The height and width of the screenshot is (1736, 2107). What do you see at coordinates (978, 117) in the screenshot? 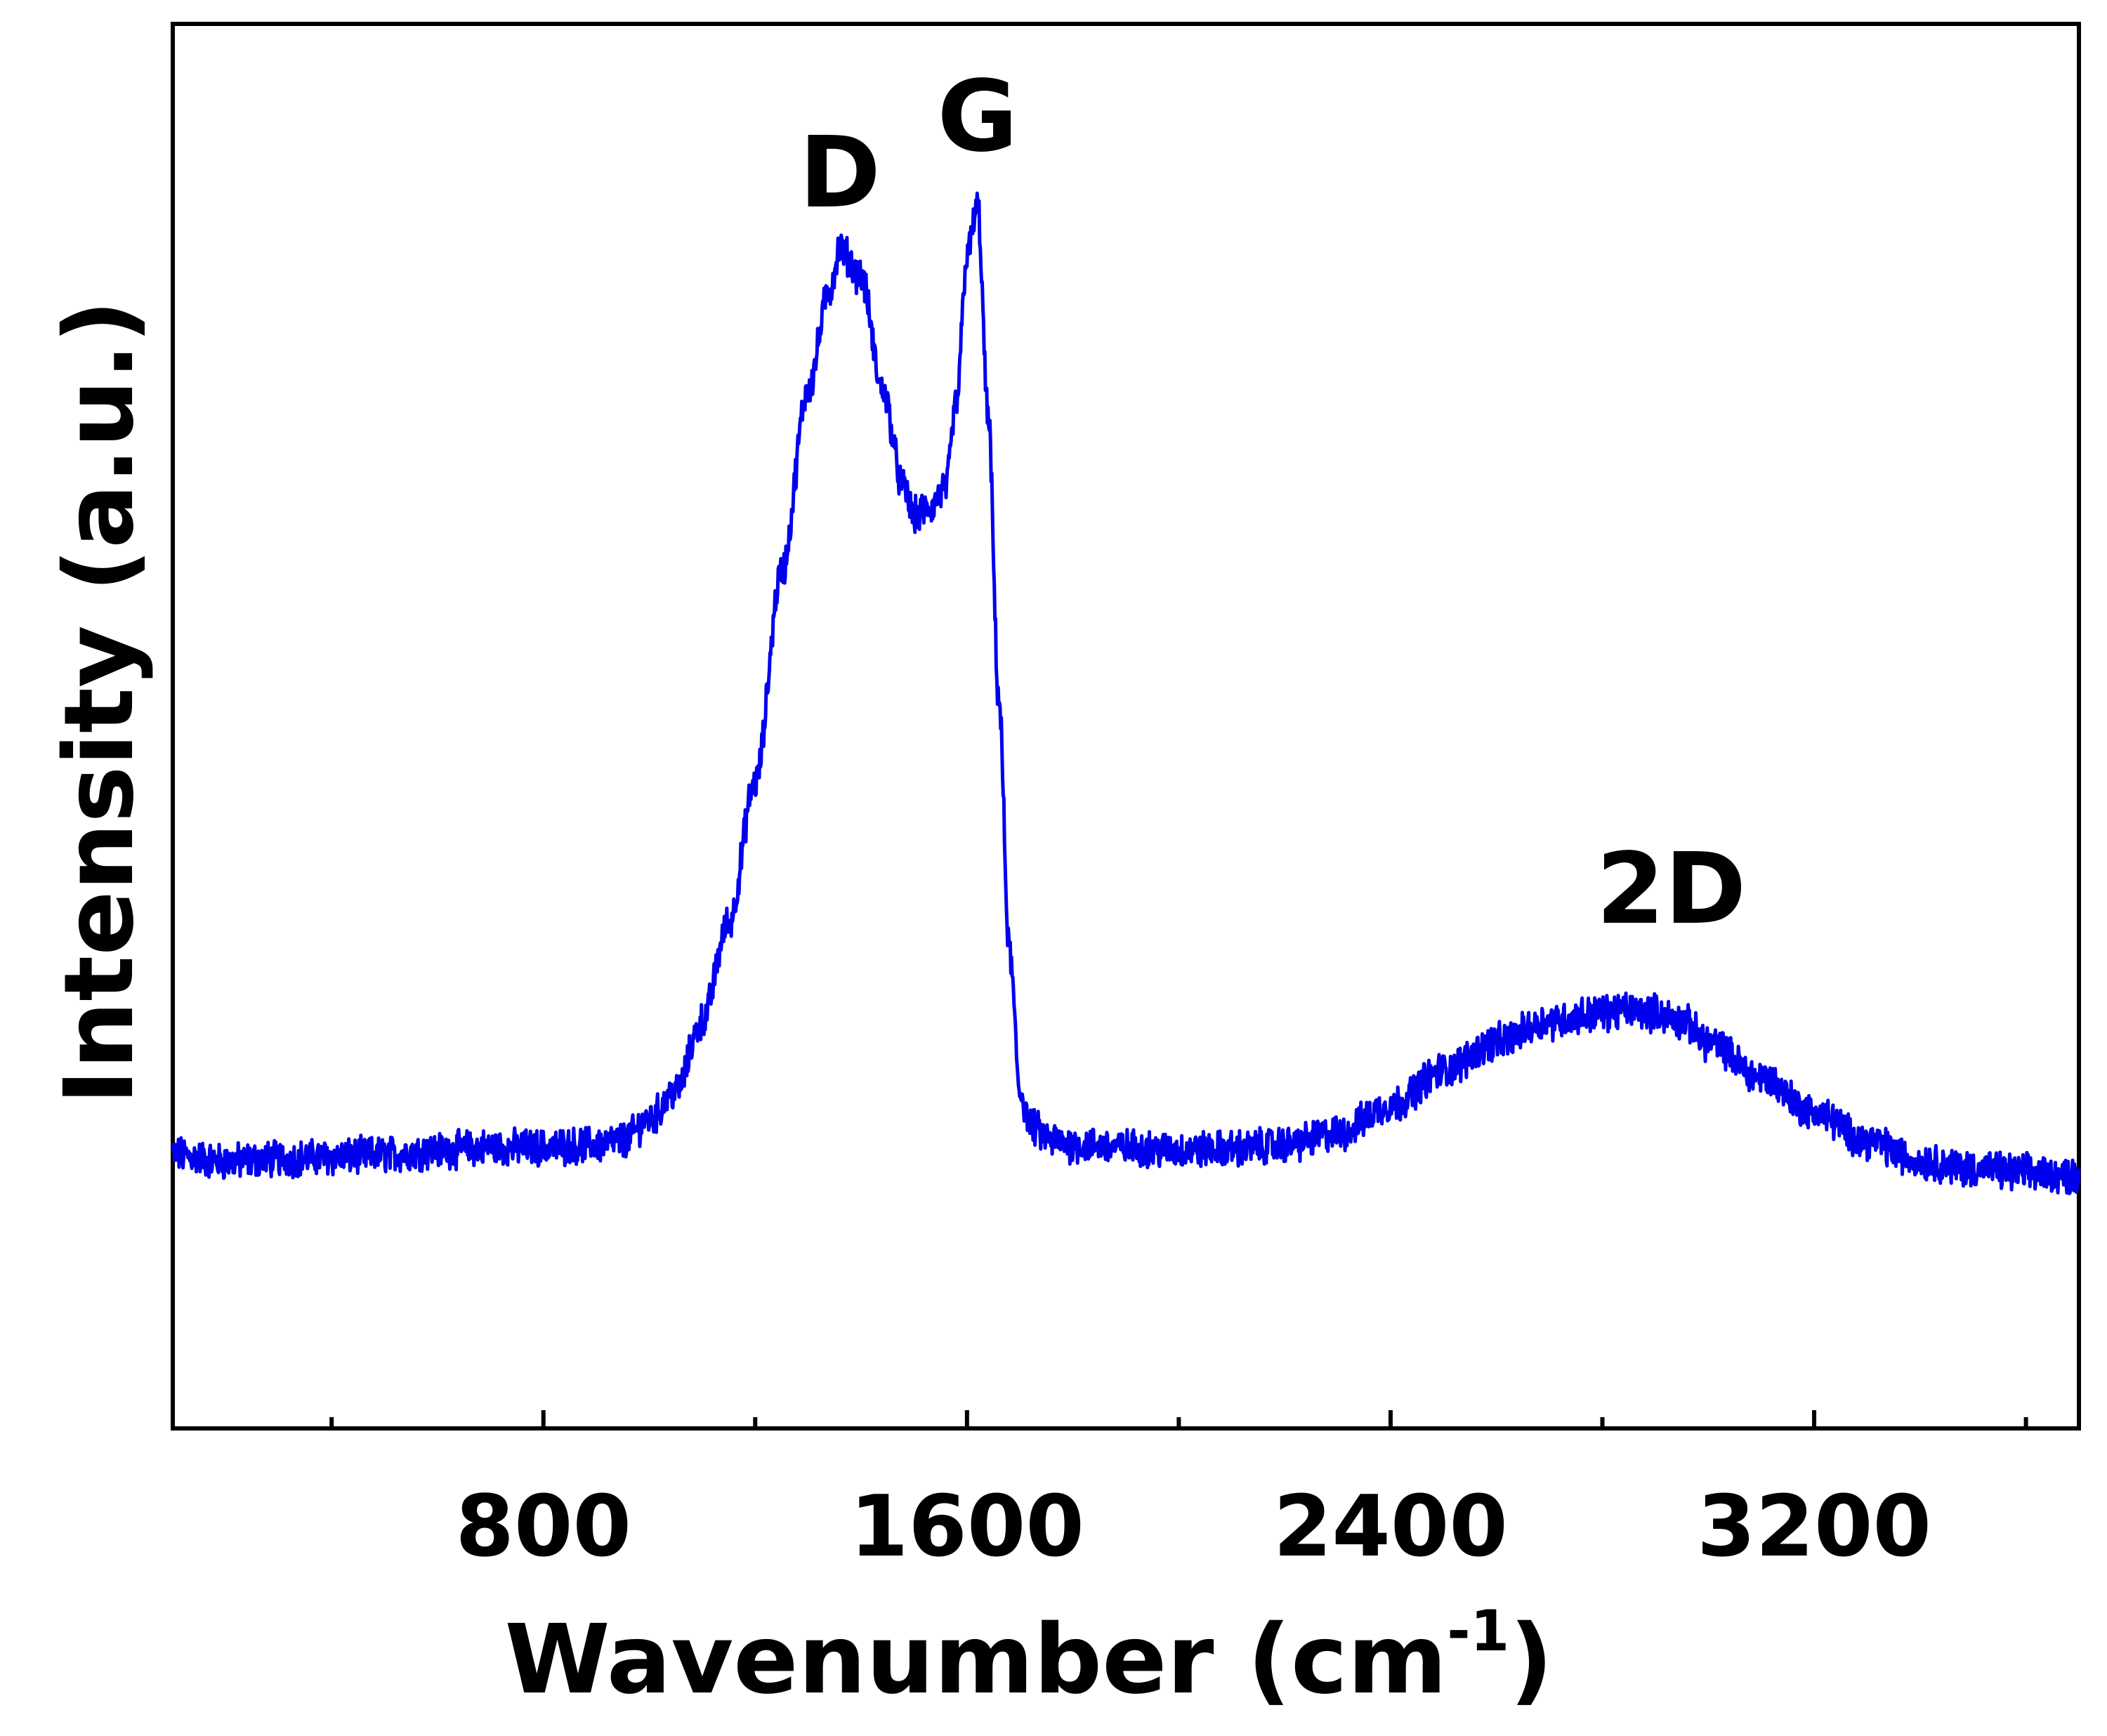
I see `peak-label-g: G` at bounding box center [978, 117].